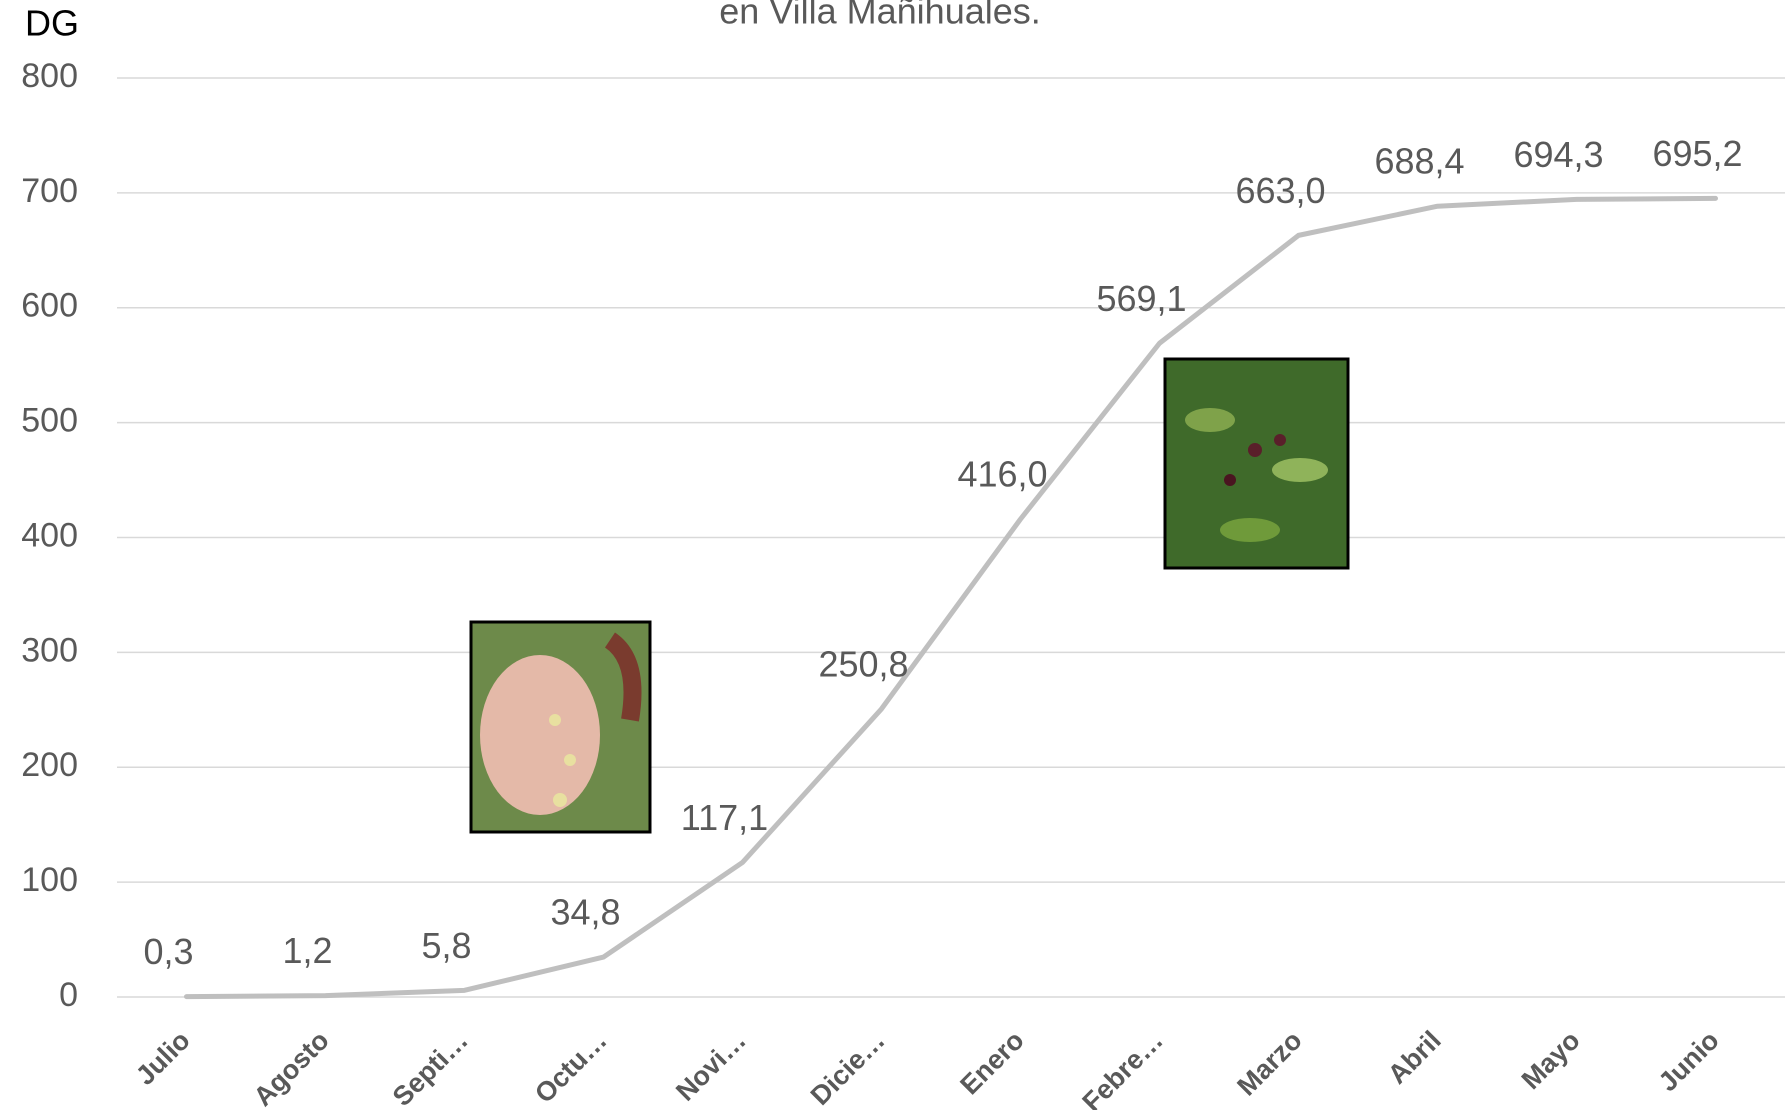 The height and width of the screenshot is (1110, 1785). Describe the element at coordinates (724, 817) in the screenshot. I see `data-label: 117,1` at that location.